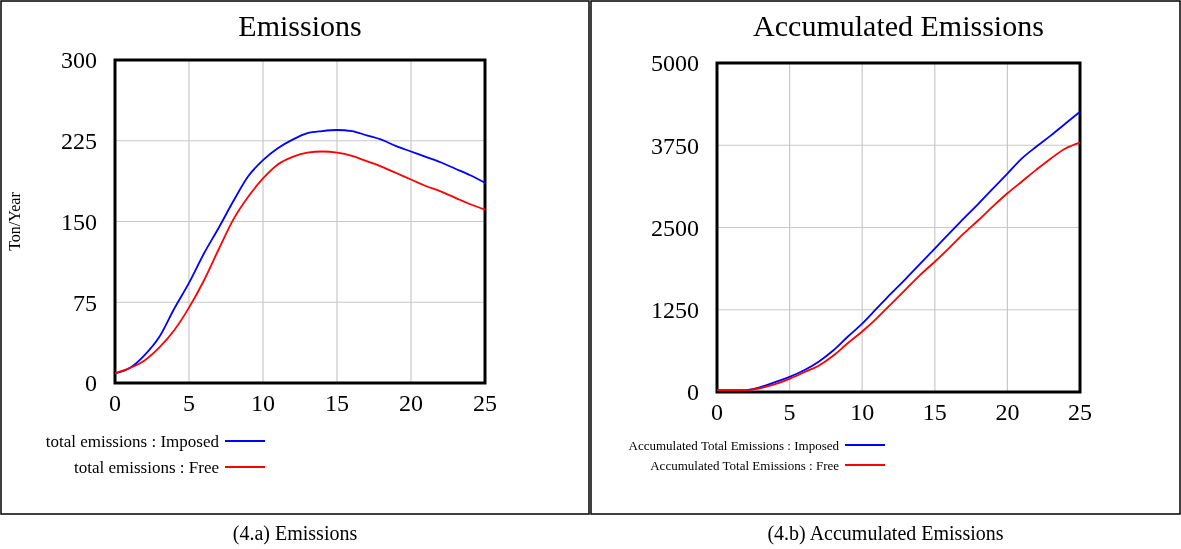  What do you see at coordinates (295, 533) in the screenshot?
I see `text: (4.a) Emissions` at bounding box center [295, 533].